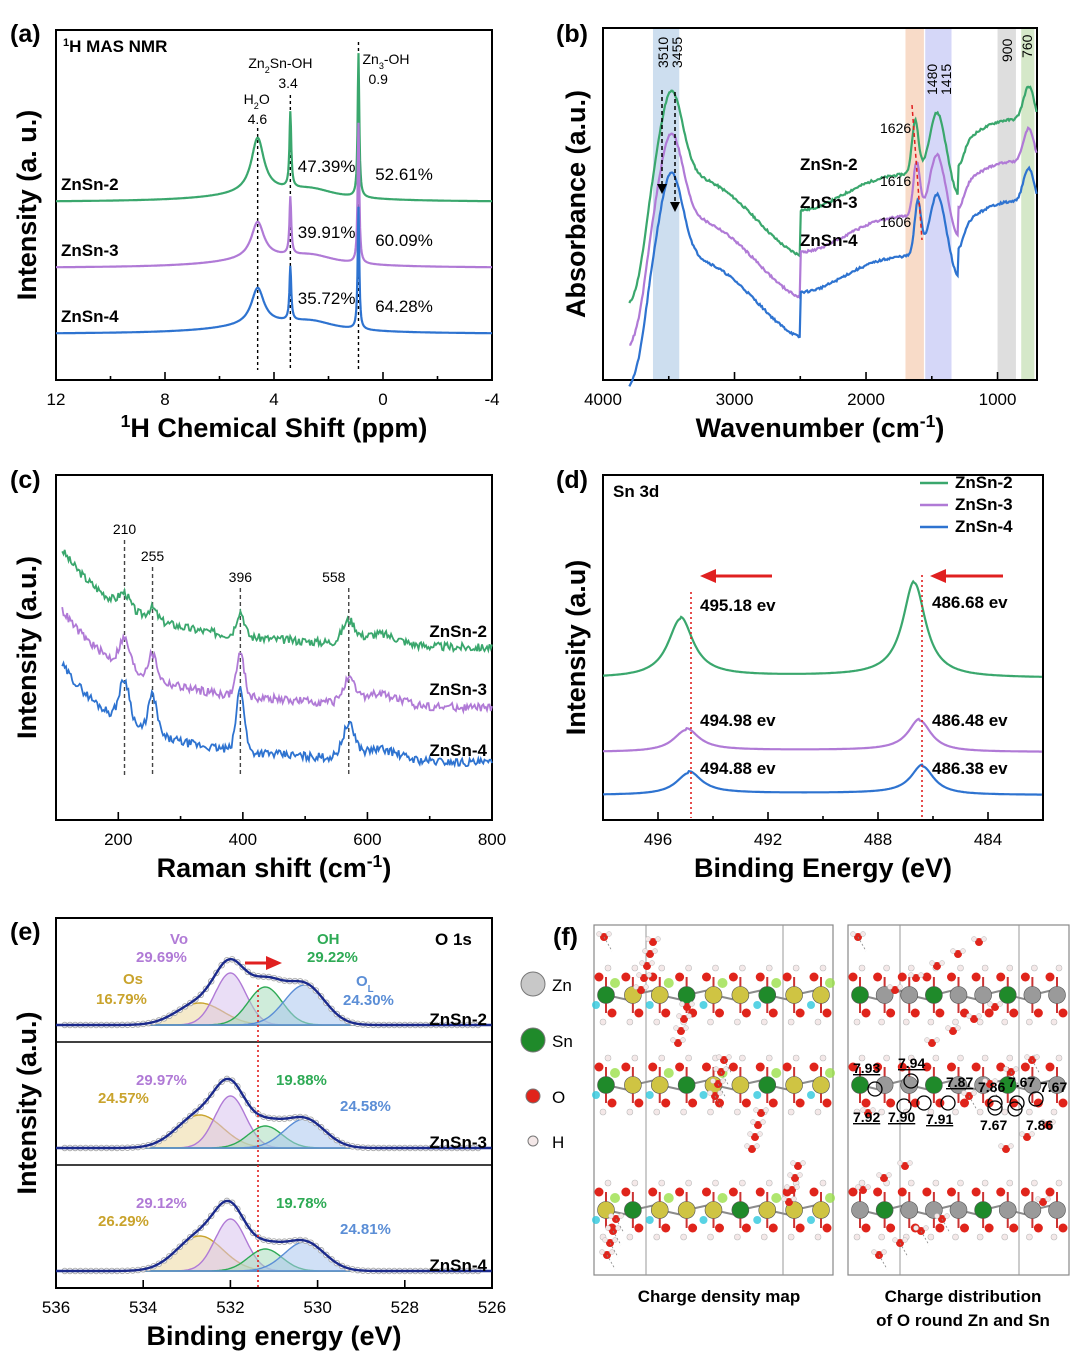 This screenshot has width=1080, height=1352. What do you see at coordinates (576, 204) in the screenshot?
I see `b-ylabel: Absorbance (a.u.)` at bounding box center [576, 204].